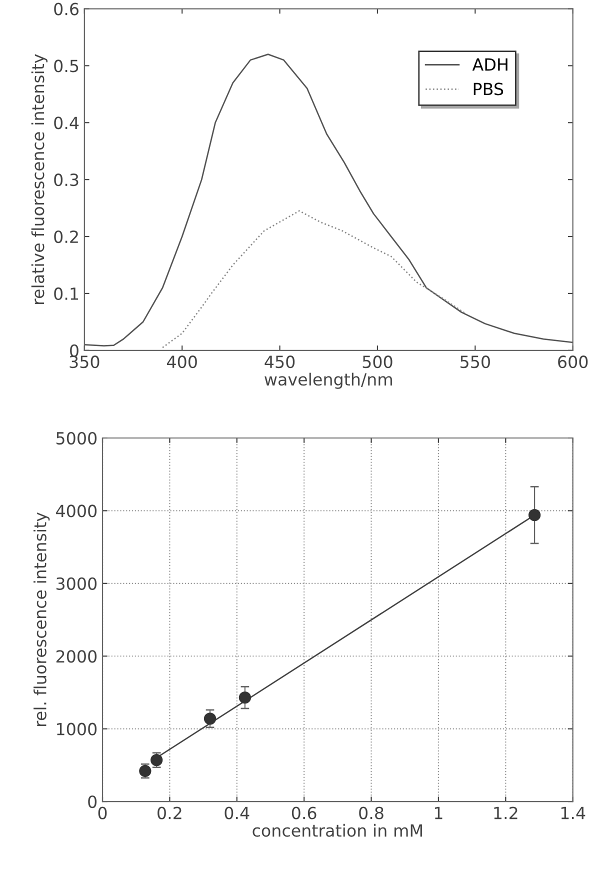 The image size is (603, 876). I want to click on x-tick-label: 1.2, so click(506, 813).